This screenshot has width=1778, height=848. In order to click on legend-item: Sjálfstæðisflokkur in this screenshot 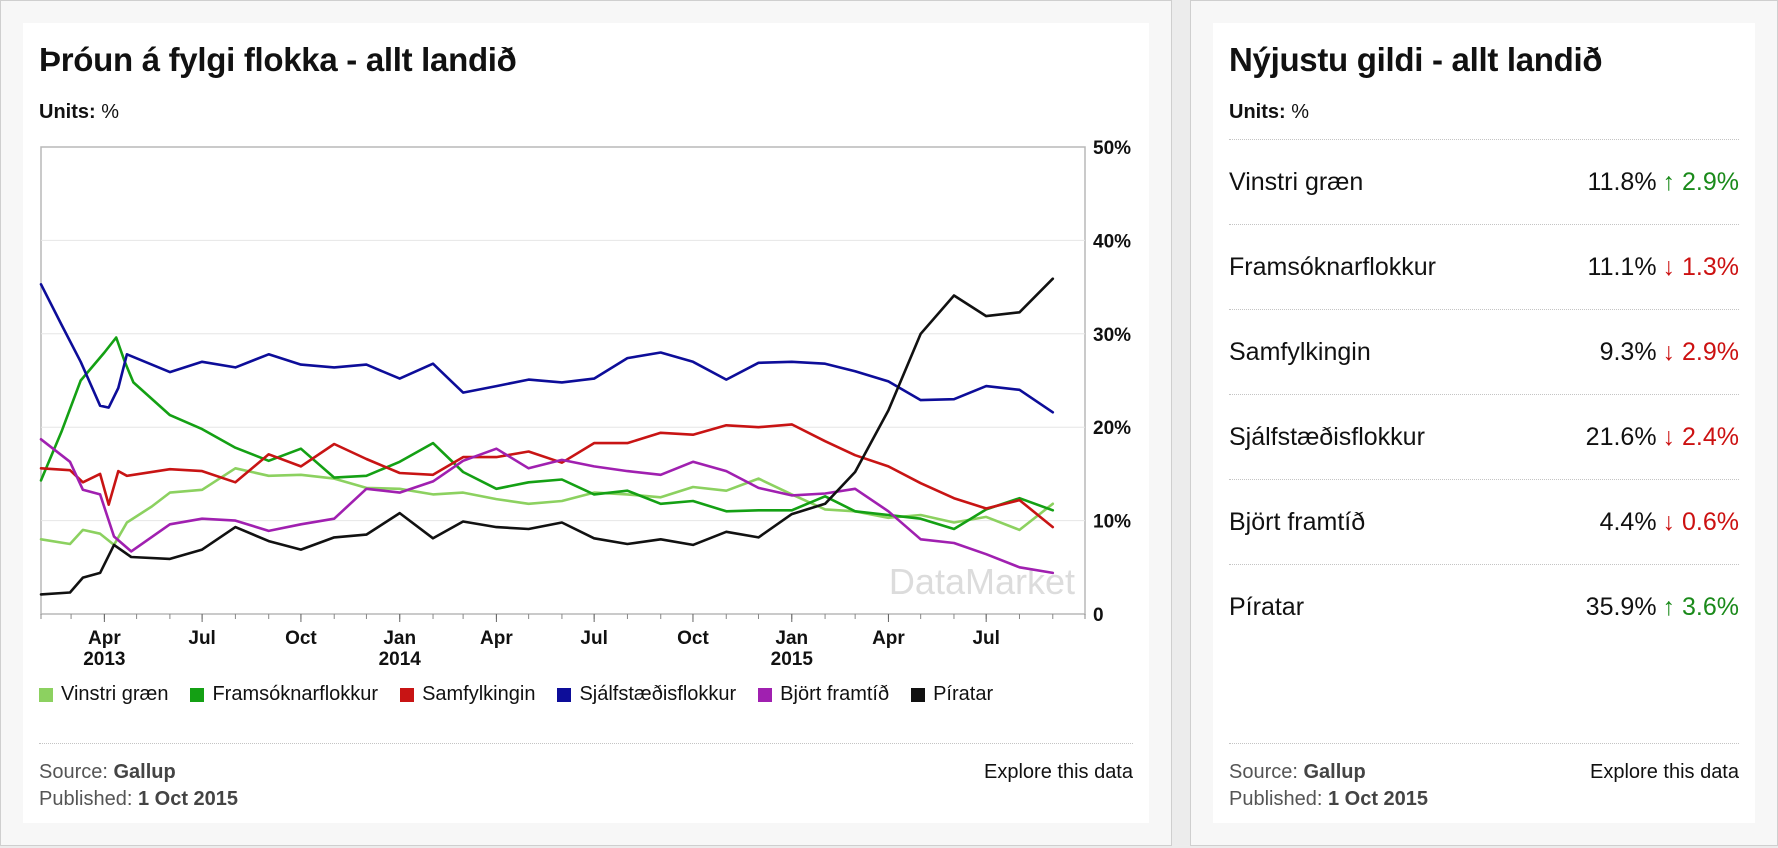, I will do `click(646, 694)`.